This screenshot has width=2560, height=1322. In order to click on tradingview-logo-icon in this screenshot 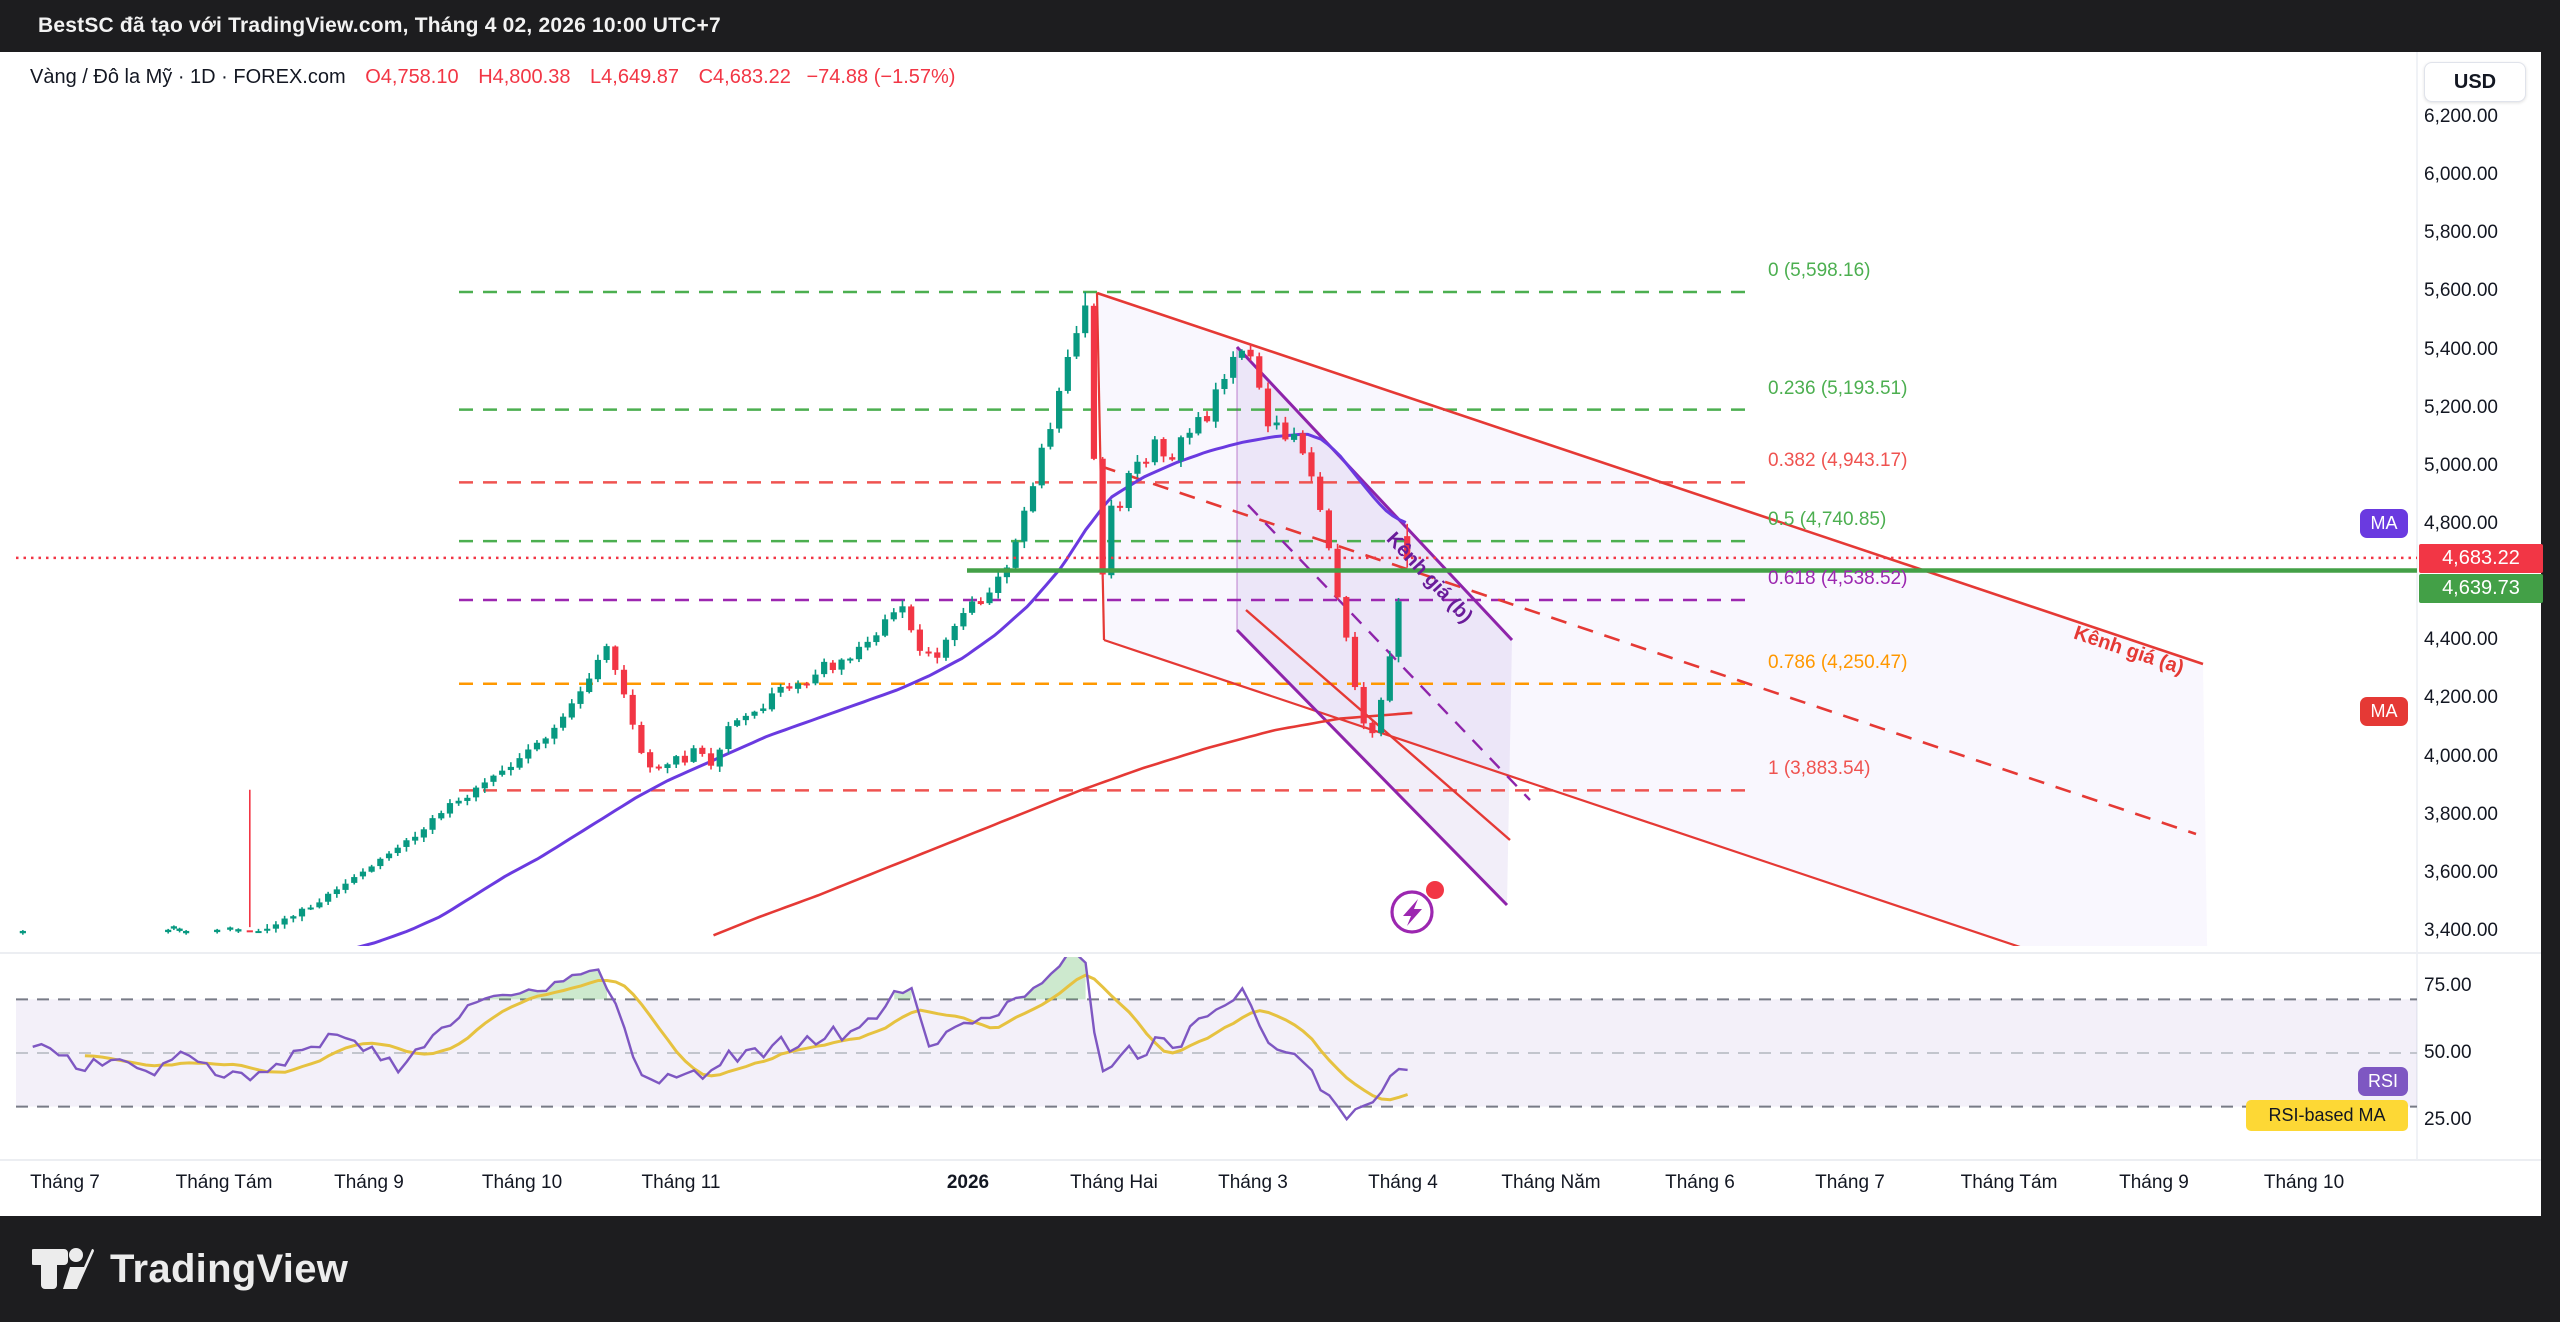, I will do `click(64, 1269)`.